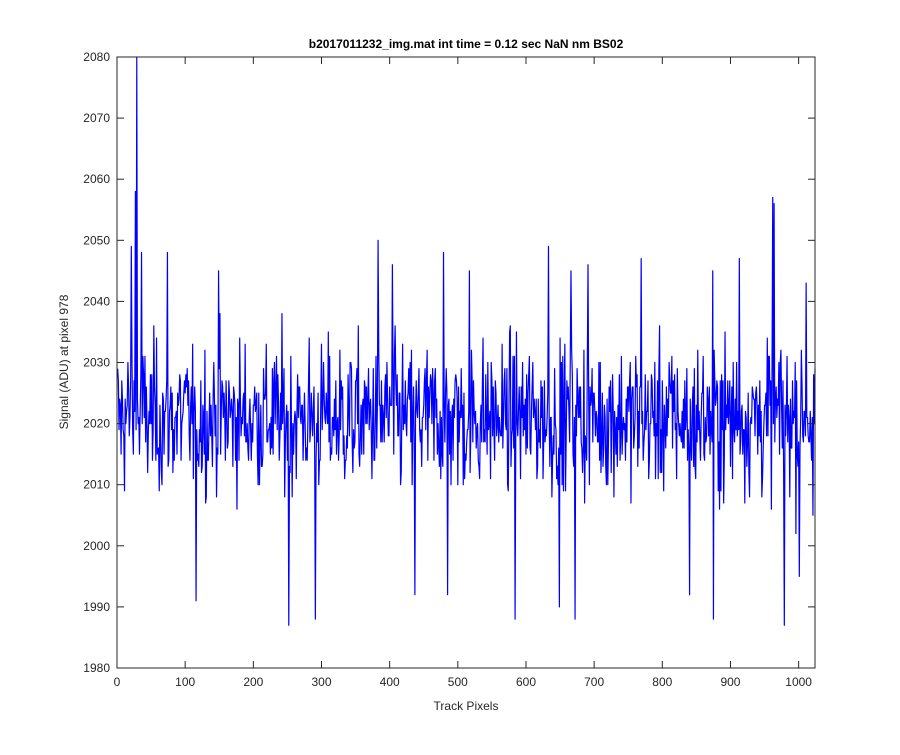  What do you see at coordinates (96, 668) in the screenshot?
I see `y-tick-label: 1980` at bounding box center [96, 668].